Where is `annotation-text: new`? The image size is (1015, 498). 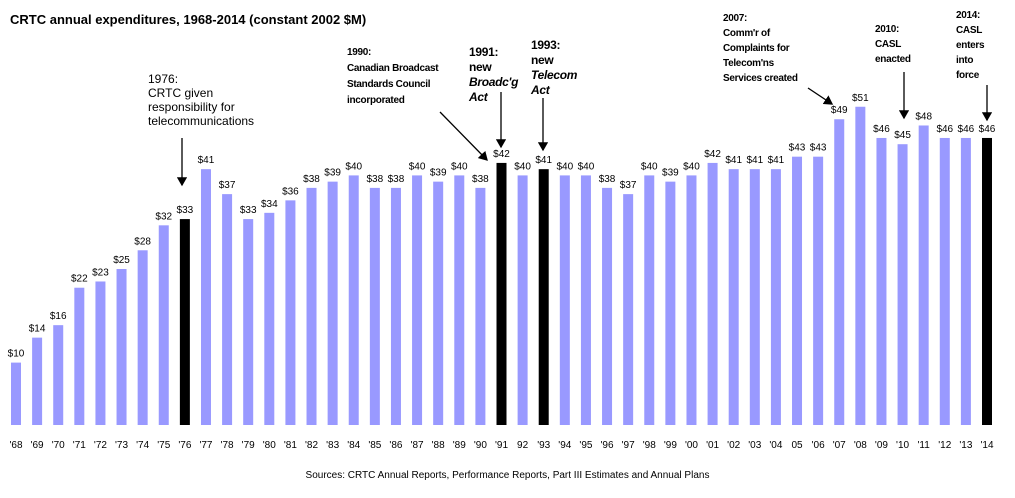 annotation-text: new is located at coordinates (542, 60).